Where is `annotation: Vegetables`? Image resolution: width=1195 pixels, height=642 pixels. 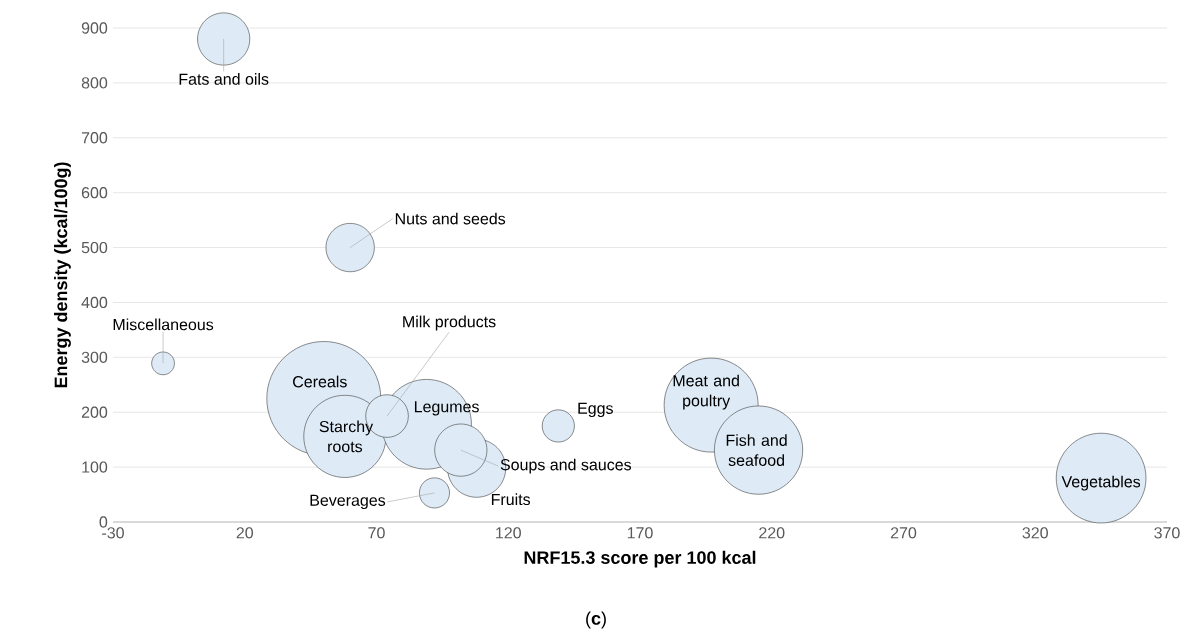 annotation: Vegetables is located at coordinates (1101, 483).